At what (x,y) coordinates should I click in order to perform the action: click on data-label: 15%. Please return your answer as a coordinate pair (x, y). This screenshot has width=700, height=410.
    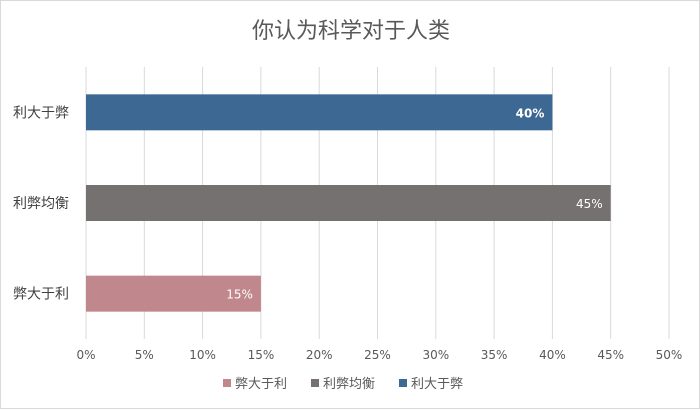
    Looking at the image, I should click on (239, 295).